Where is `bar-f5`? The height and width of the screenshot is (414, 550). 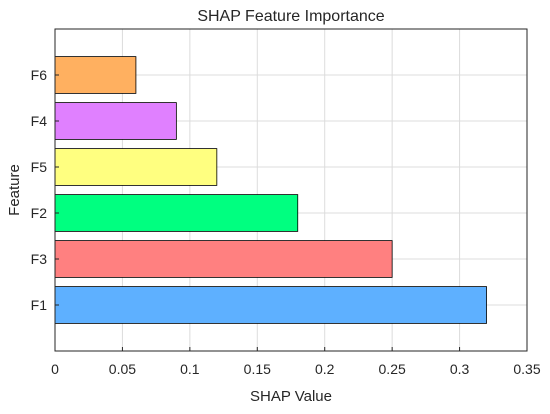
bar-f5 is located at coordinates (136, 167).